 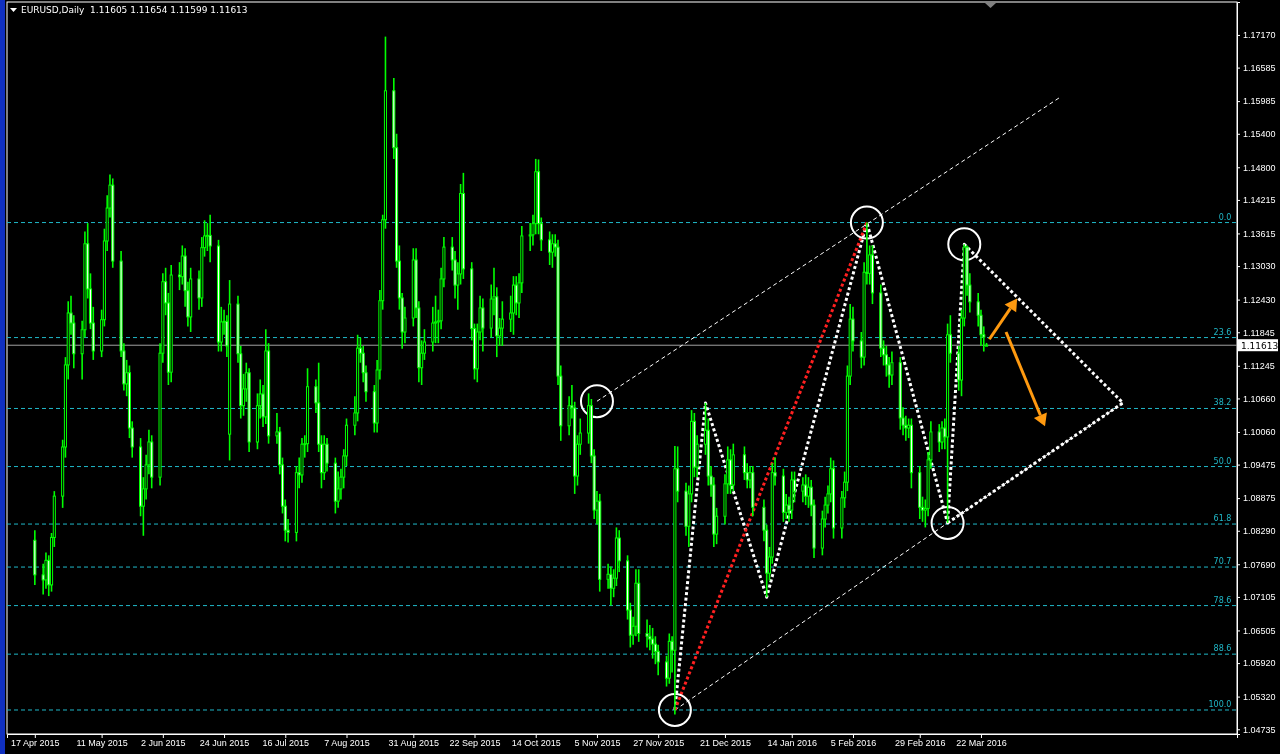 What do you see at coordinates (102, 743) in the screenshot?
I see `x-tick-label: 11 May 2015` at bounding box center [102, 743].